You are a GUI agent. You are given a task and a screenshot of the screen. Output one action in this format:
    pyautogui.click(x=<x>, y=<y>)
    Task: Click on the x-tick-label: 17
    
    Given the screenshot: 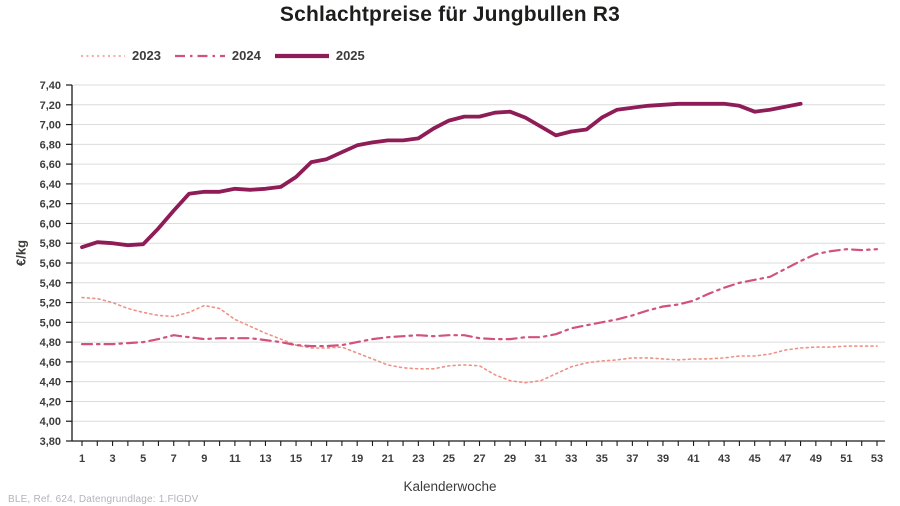 What is the action you would take?
    pyautogui.click(x=326, y=459)
    